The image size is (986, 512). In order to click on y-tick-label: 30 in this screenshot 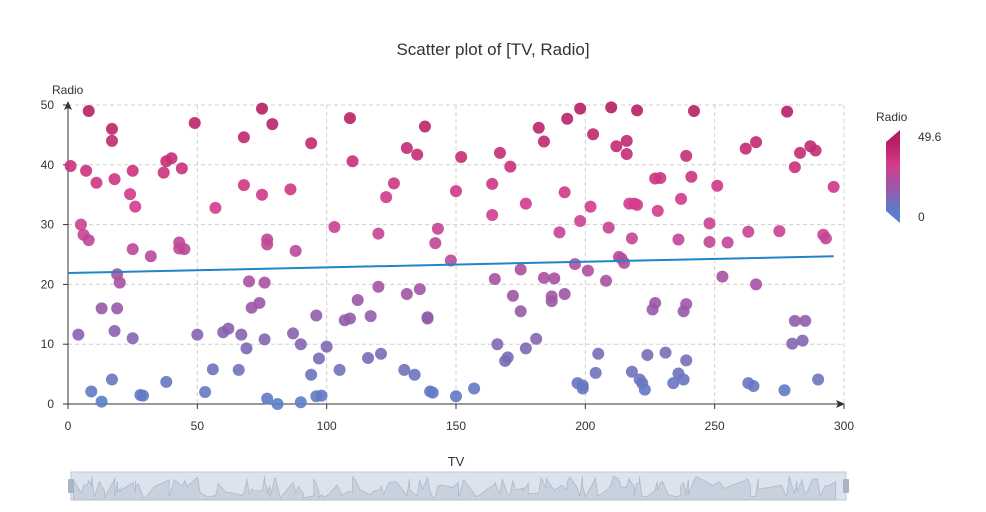, I will do `click(48, 225)`.